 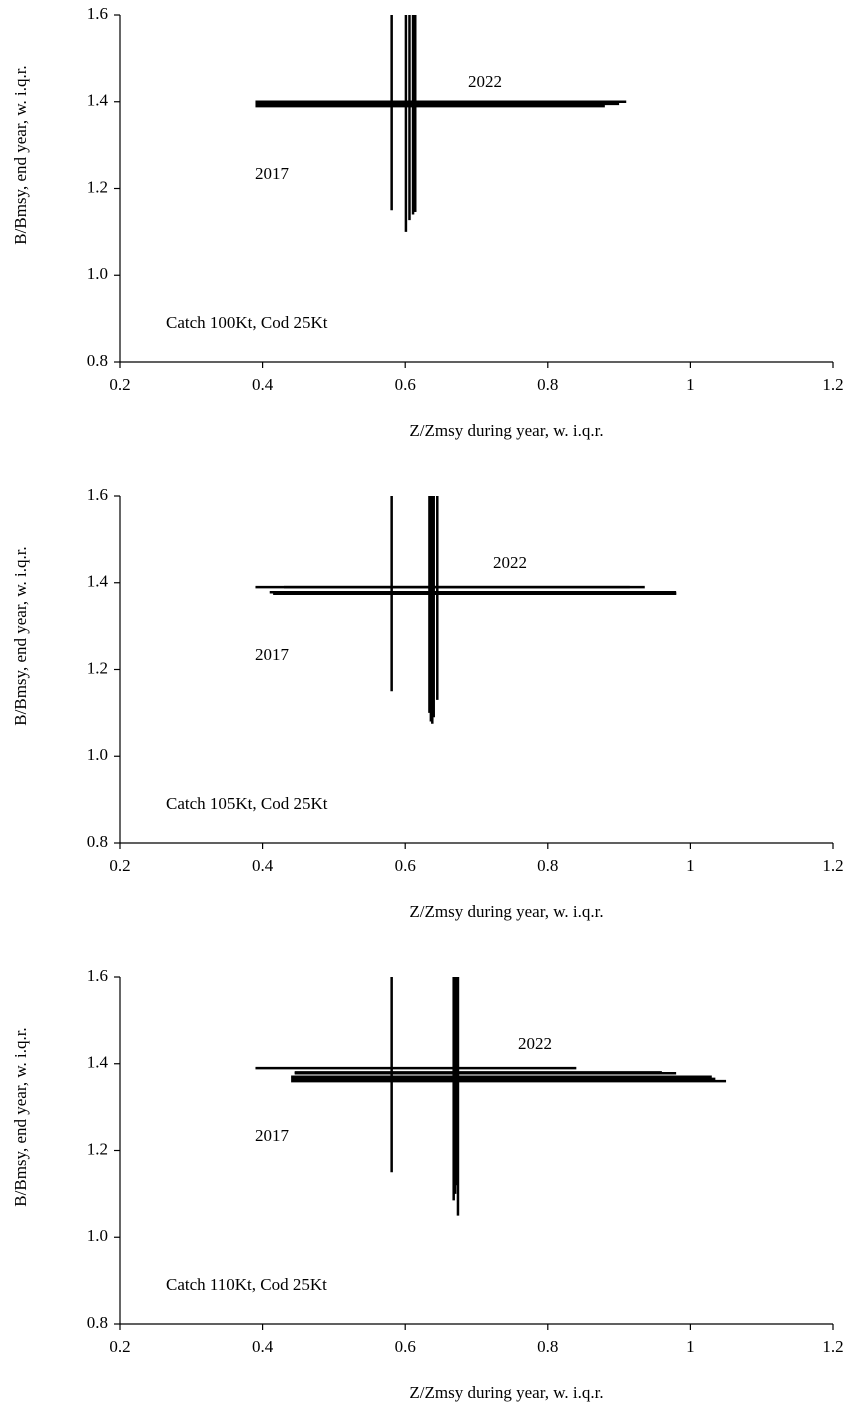 I want to click on panel-note: Catch 105Kt, Cod 25Kt, so click(x=247, y=803).